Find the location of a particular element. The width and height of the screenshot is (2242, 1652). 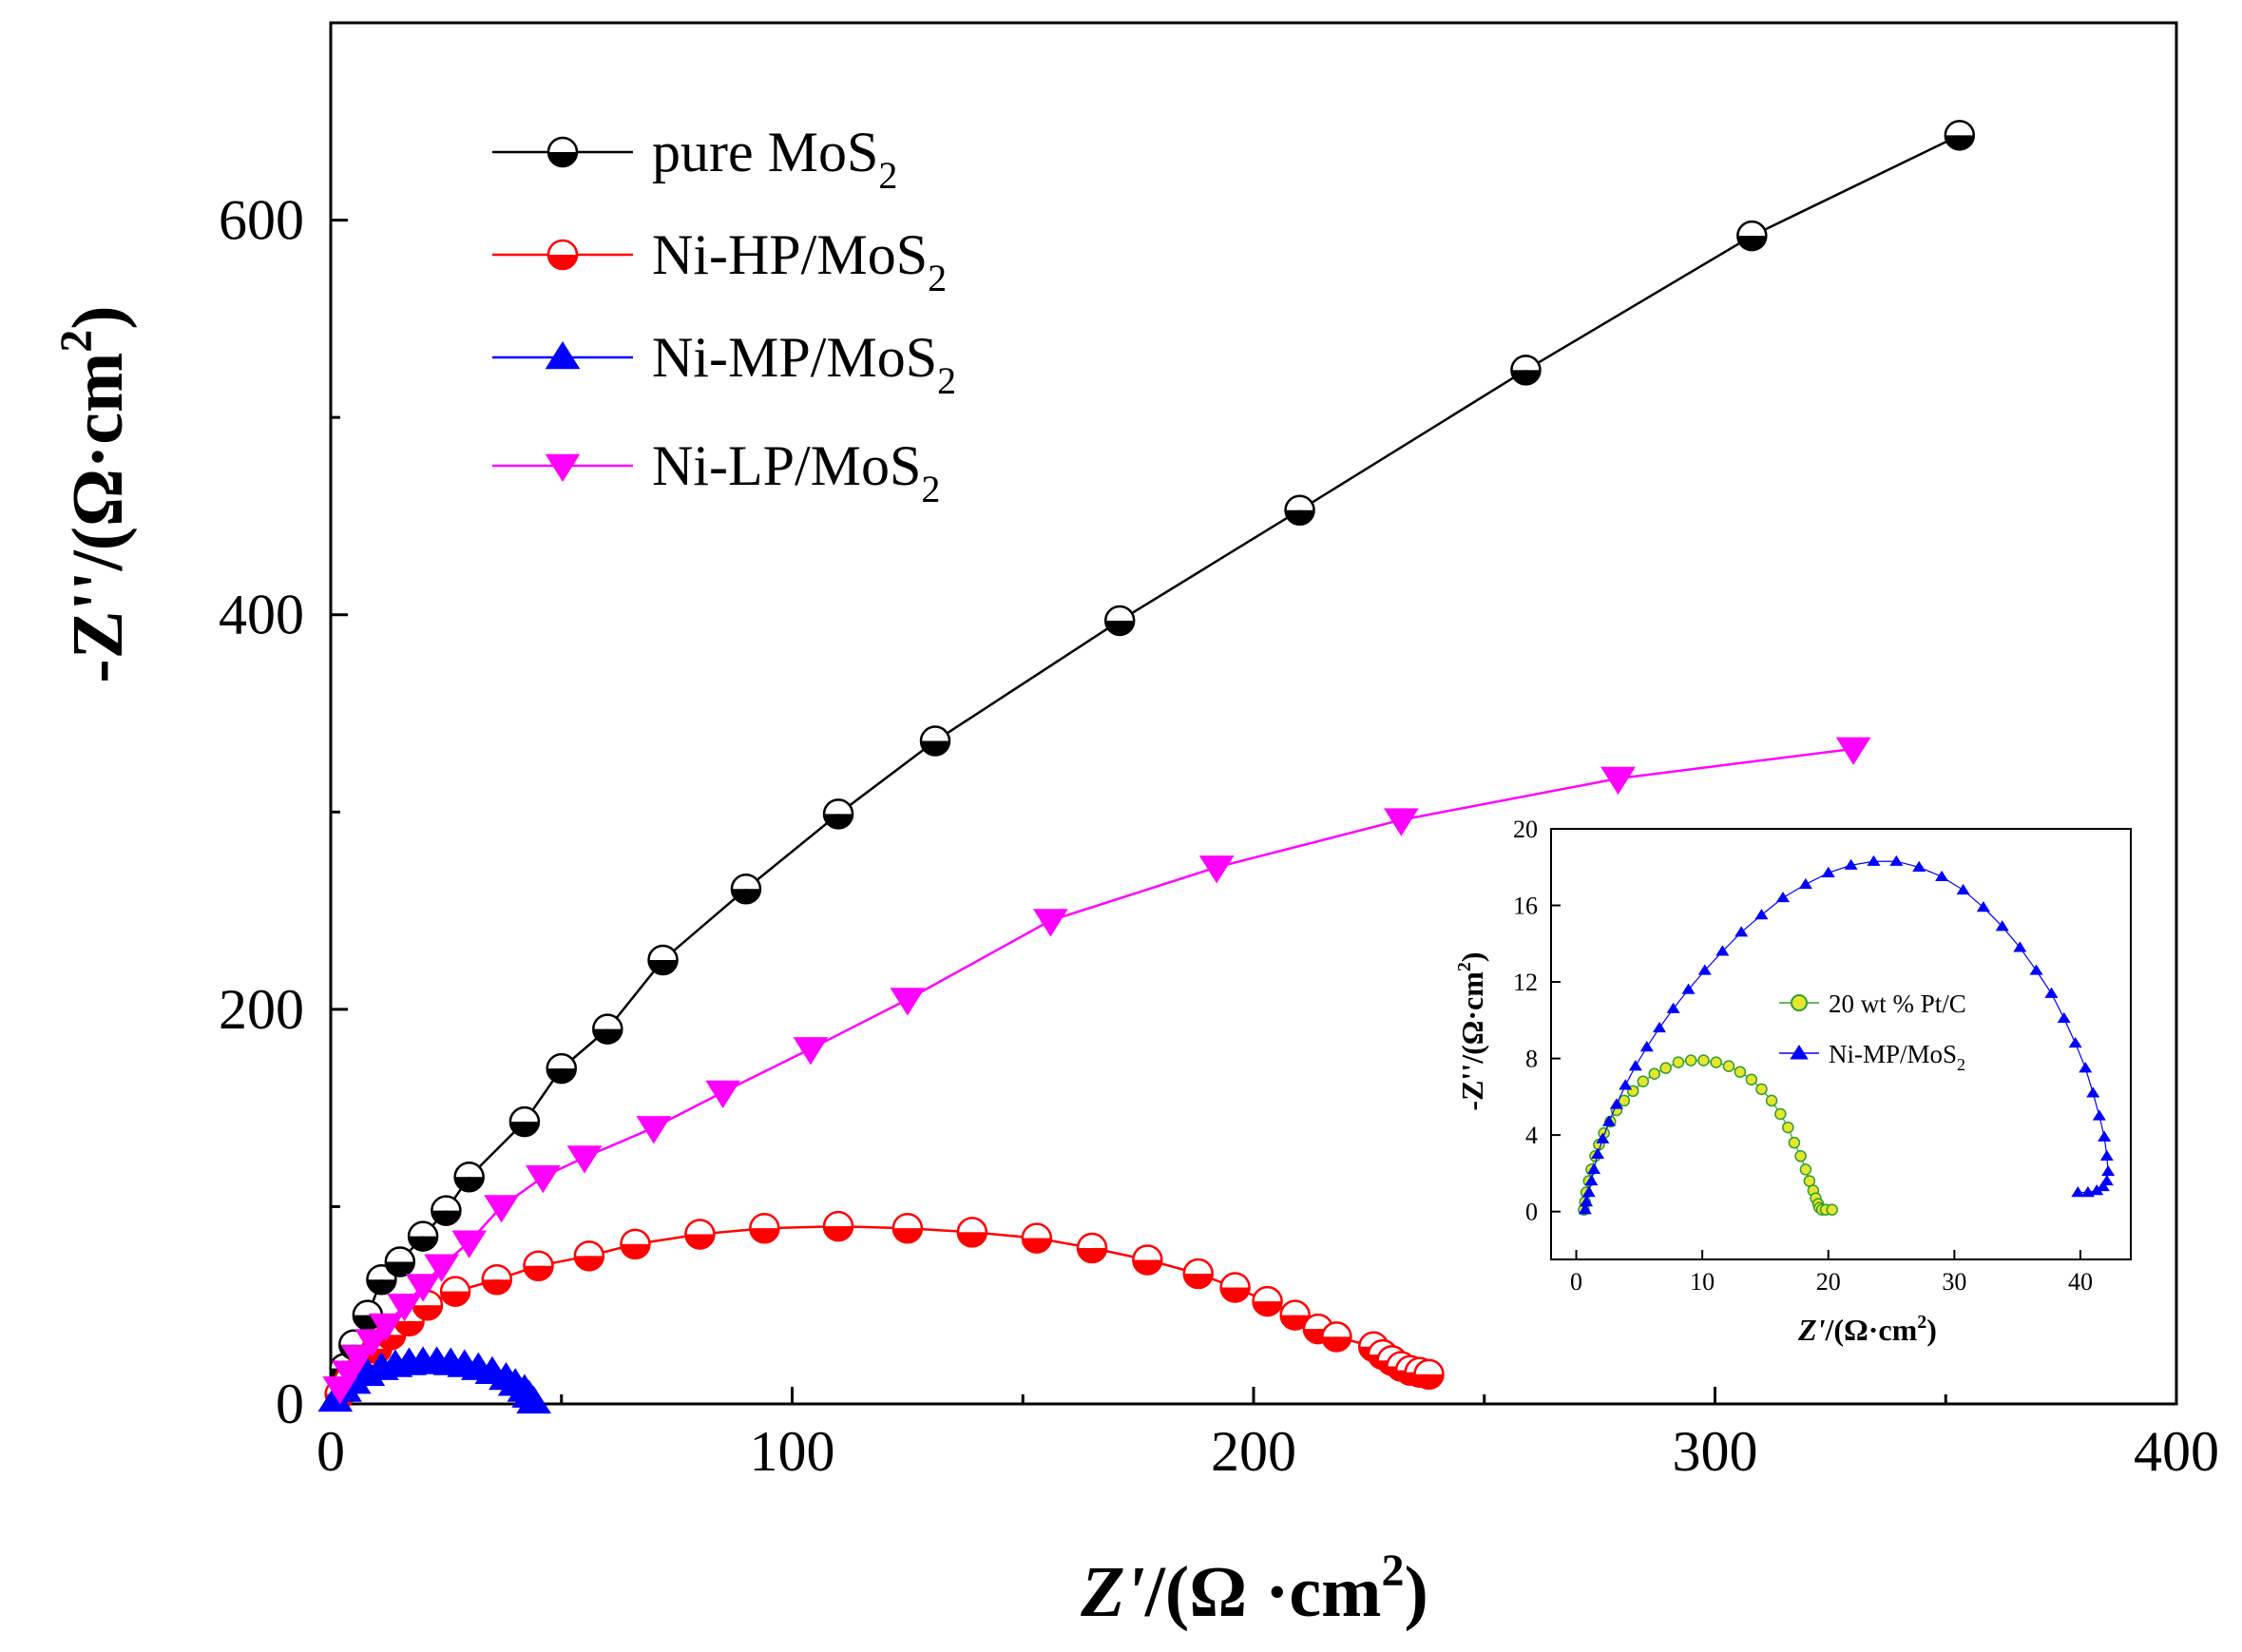

inset-y-tick-label: 4 is located at coordinates (1531, 1135).